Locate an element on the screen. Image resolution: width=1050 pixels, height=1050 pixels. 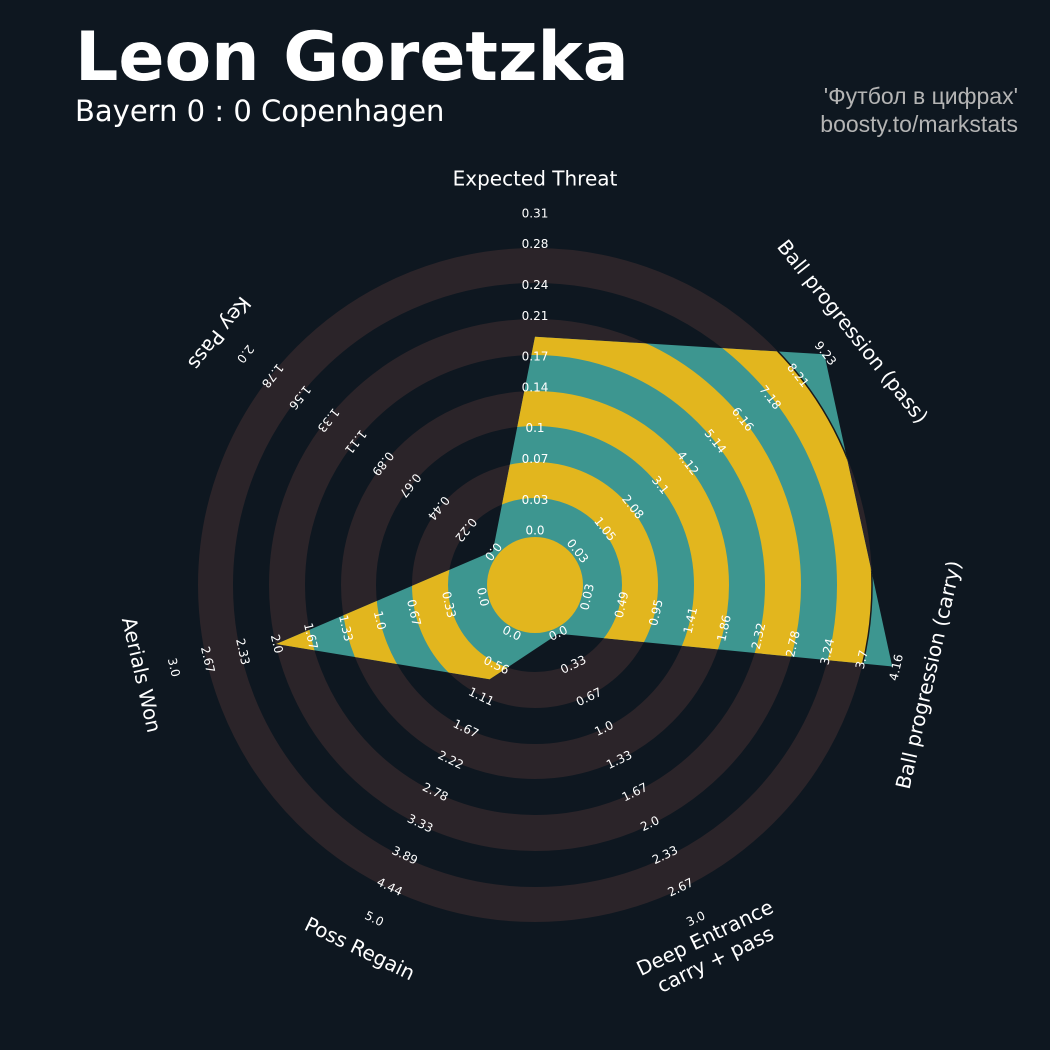
center-highlight is located at coordinates (535, 585).